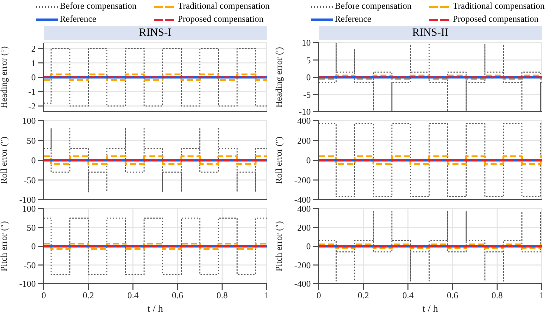 This screenshot has height=318, width=550. I want to click on y-tick-label: 5, so click(309, 60).